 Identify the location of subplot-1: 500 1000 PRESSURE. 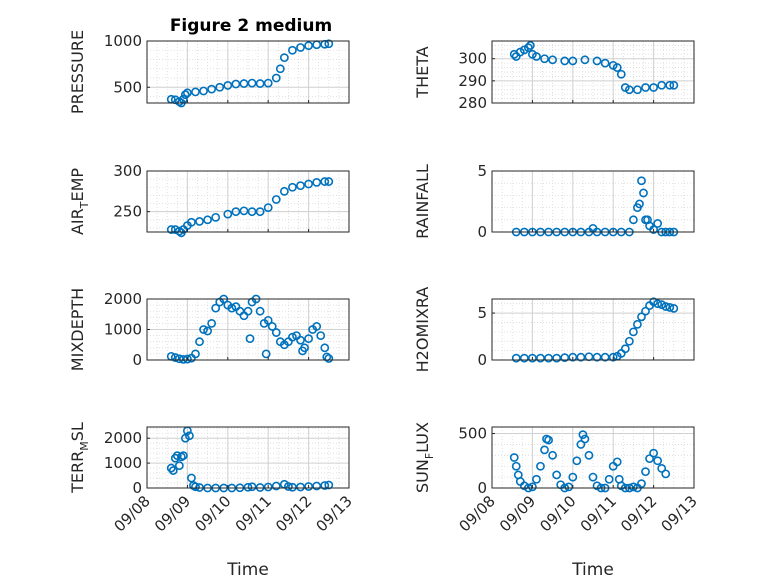
(209, 72).